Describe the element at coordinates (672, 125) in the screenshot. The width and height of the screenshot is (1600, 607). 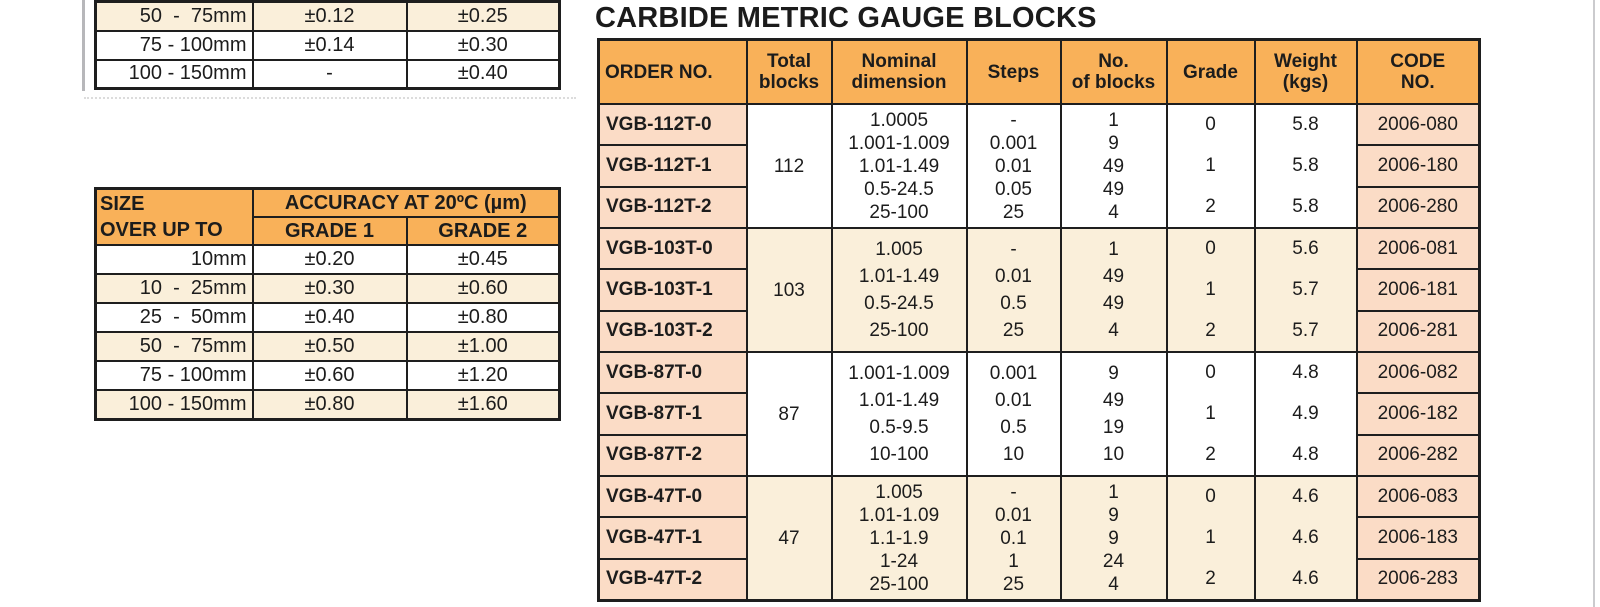
I see `order-no: VGB-112T-0` at that location.